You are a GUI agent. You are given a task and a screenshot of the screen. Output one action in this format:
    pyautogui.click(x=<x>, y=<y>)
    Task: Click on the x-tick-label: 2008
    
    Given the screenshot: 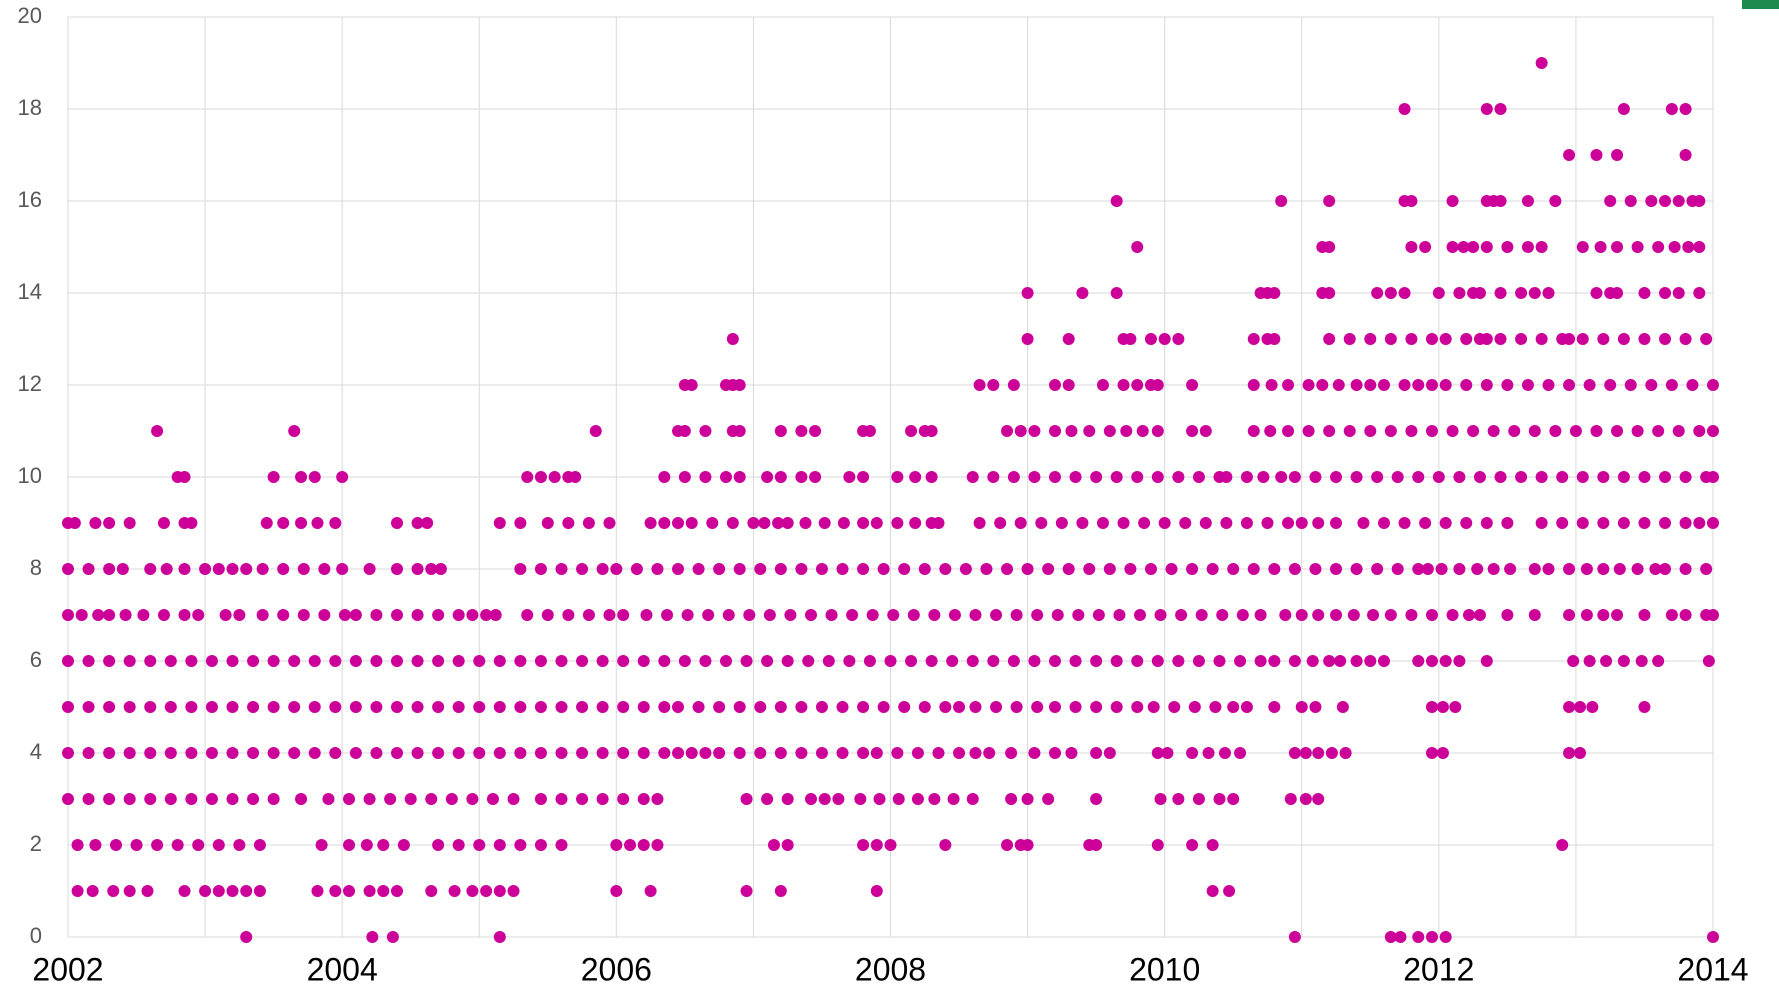 What is the action you would take?
    pyautogui.click(x=890, y=969)
    